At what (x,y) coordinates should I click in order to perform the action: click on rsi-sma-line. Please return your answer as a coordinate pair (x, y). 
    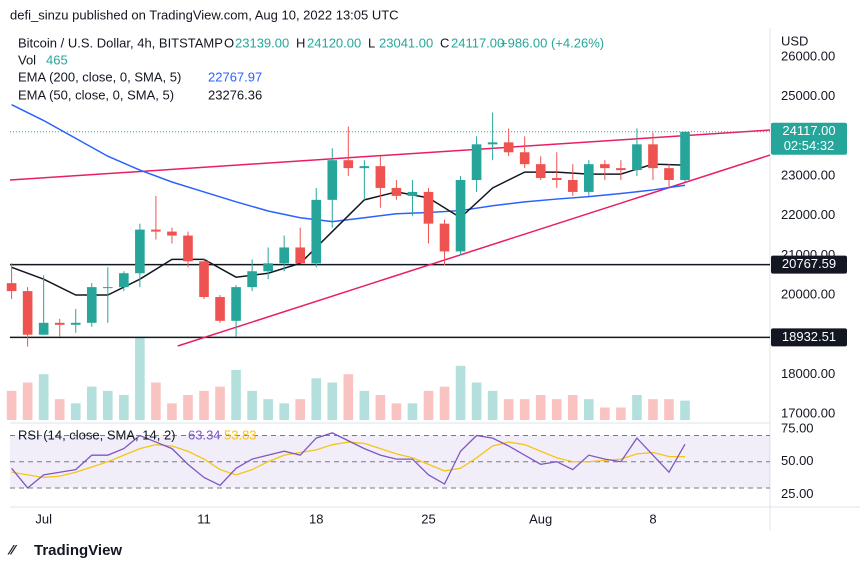
    Looking at the image, I should click on (348, 460).